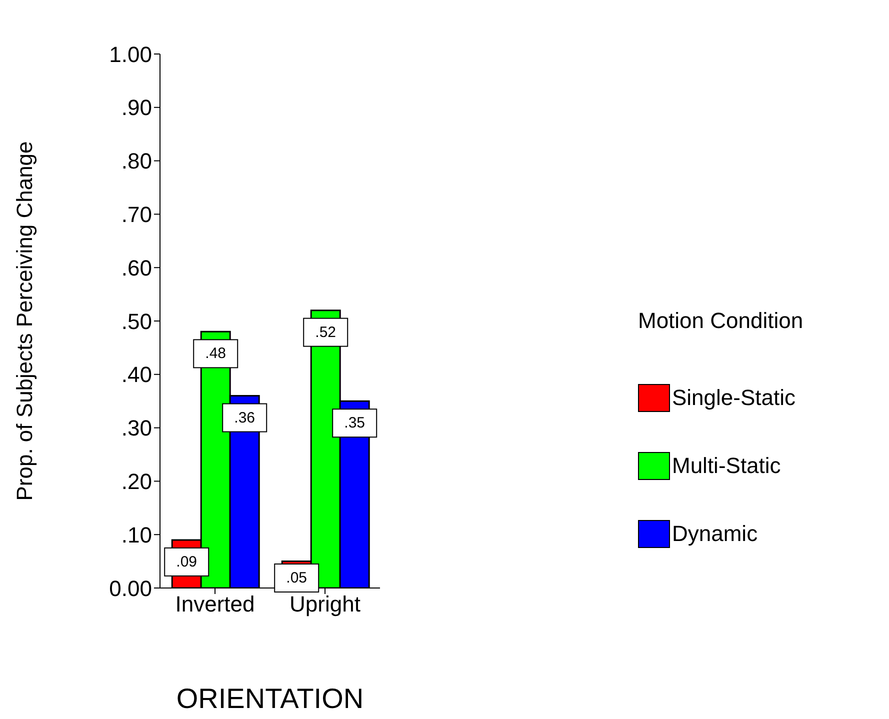 This screenshot has width=889, height=719. Describe the element at coordinates (130, 54) in the screenshot. I see `y-tick-label: 1.00` at that location.